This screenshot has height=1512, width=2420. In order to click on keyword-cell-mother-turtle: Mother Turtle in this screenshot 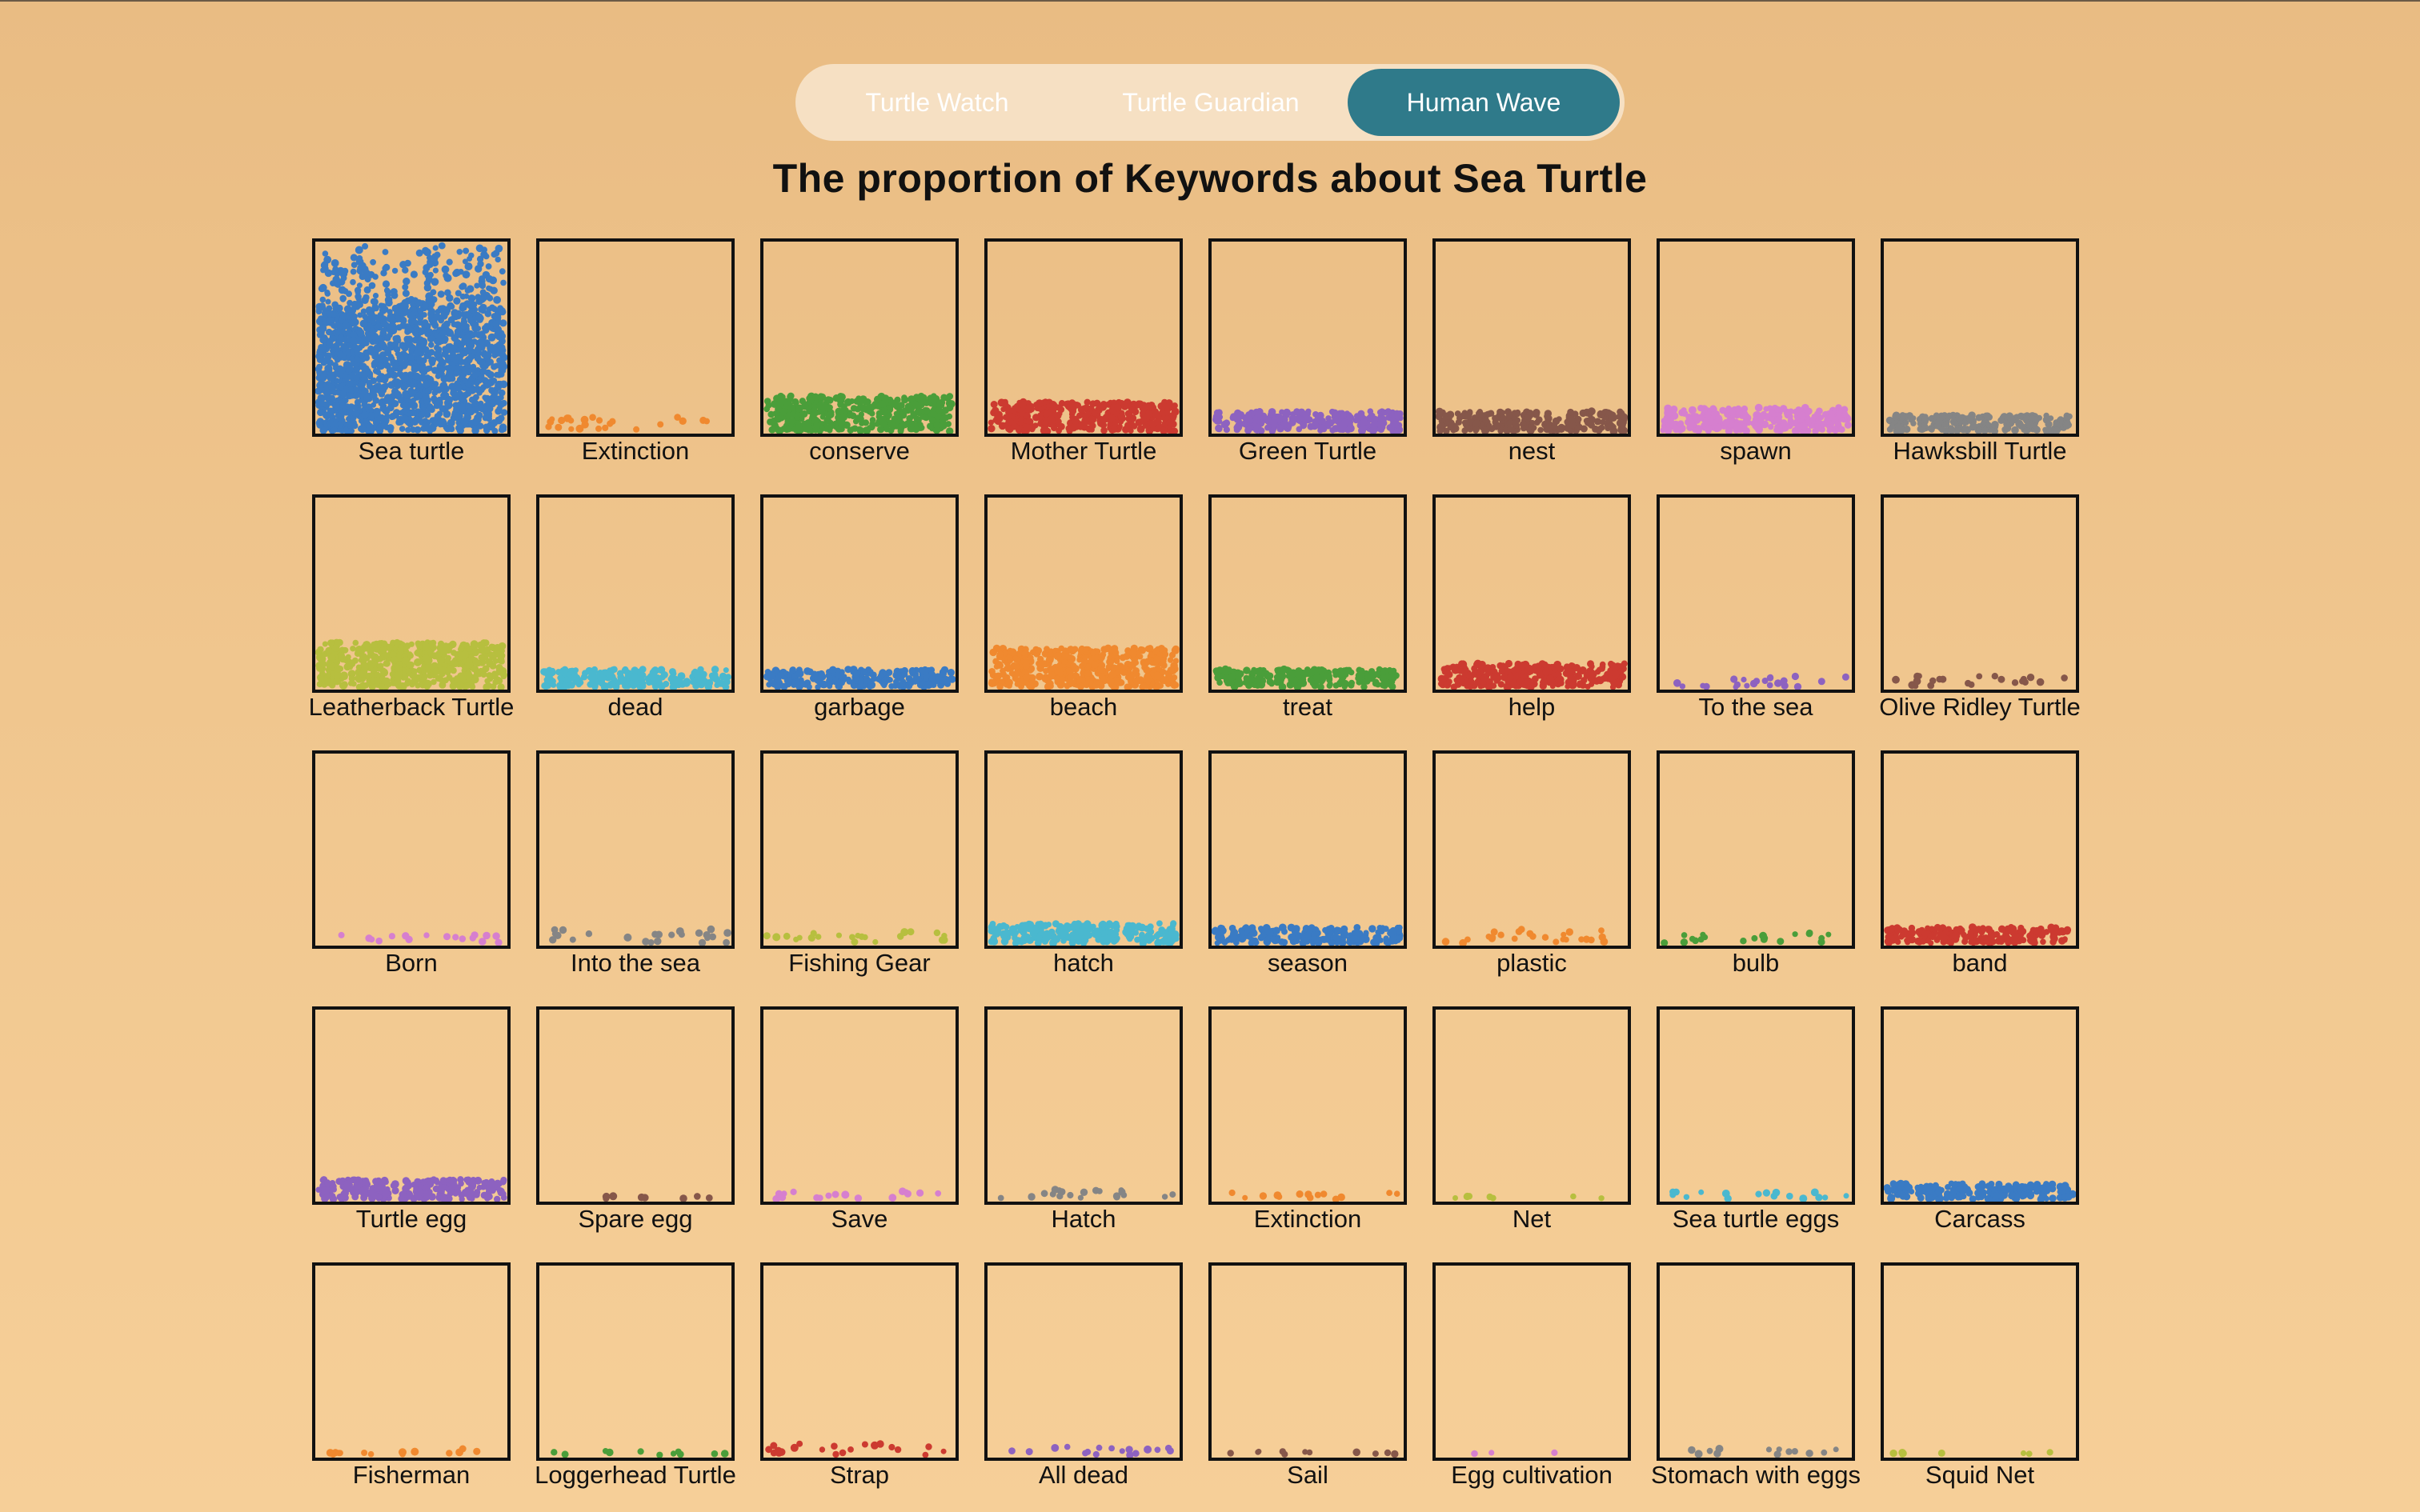, I will do `click(1083, 351)`.